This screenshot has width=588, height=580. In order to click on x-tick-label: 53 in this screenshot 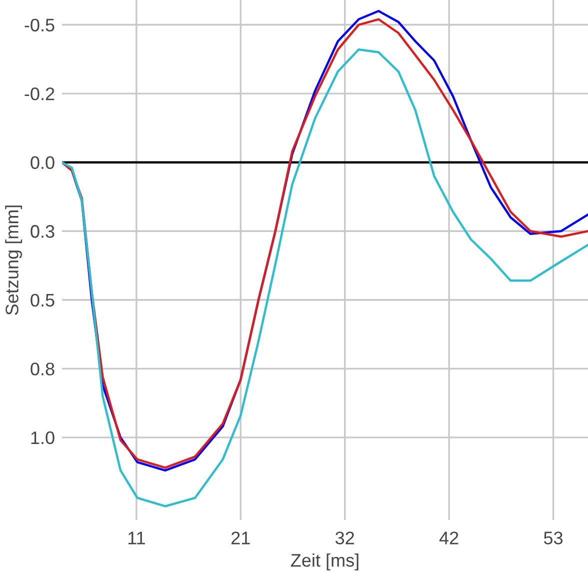, I will do `click(553, 538)`.